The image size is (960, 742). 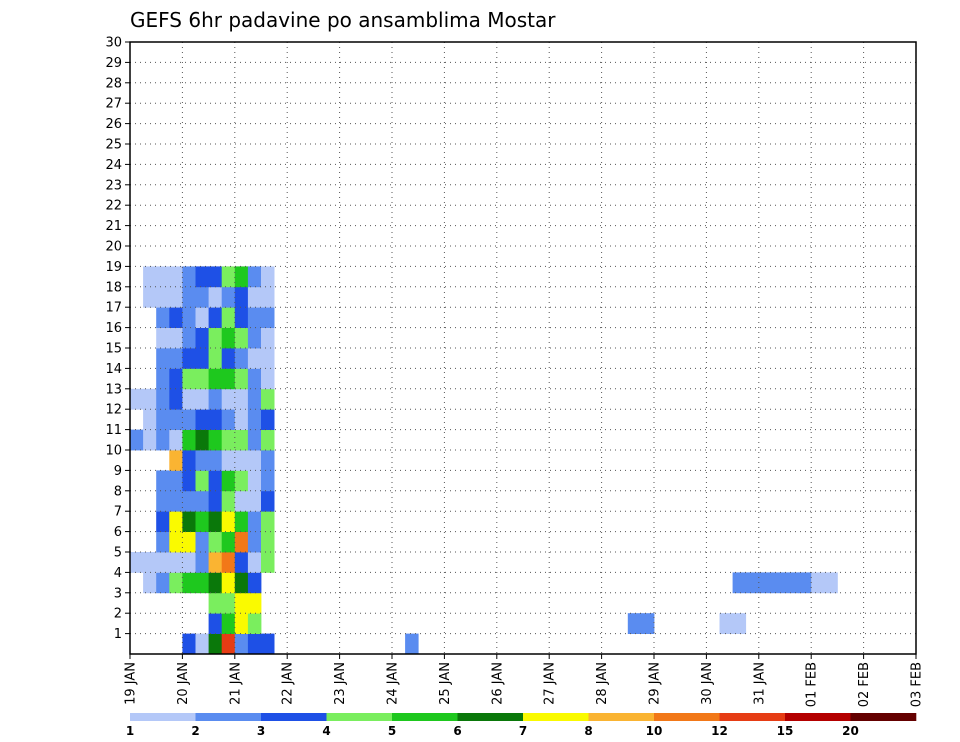 I want to click on x-tick-label: 23 JAN, so click(x=340, y=683).